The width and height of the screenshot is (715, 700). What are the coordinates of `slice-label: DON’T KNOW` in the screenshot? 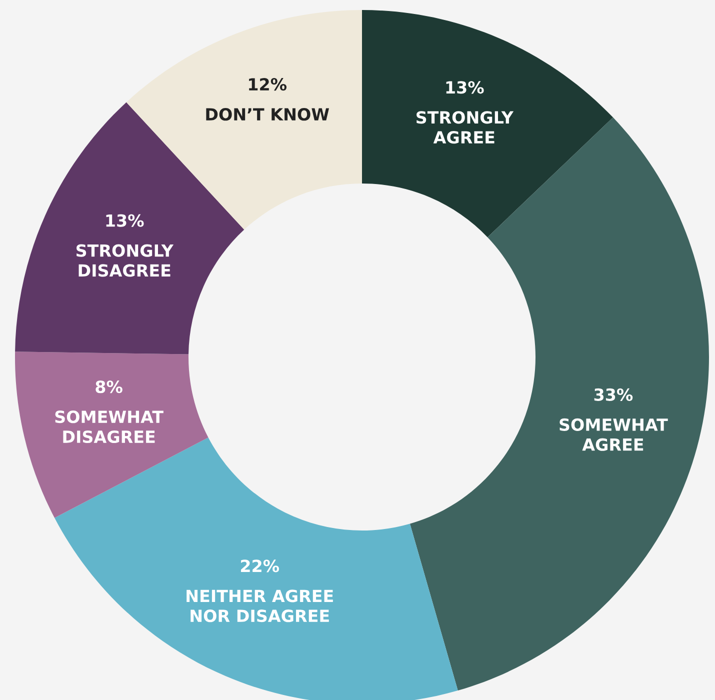 It's located at (268, 114).